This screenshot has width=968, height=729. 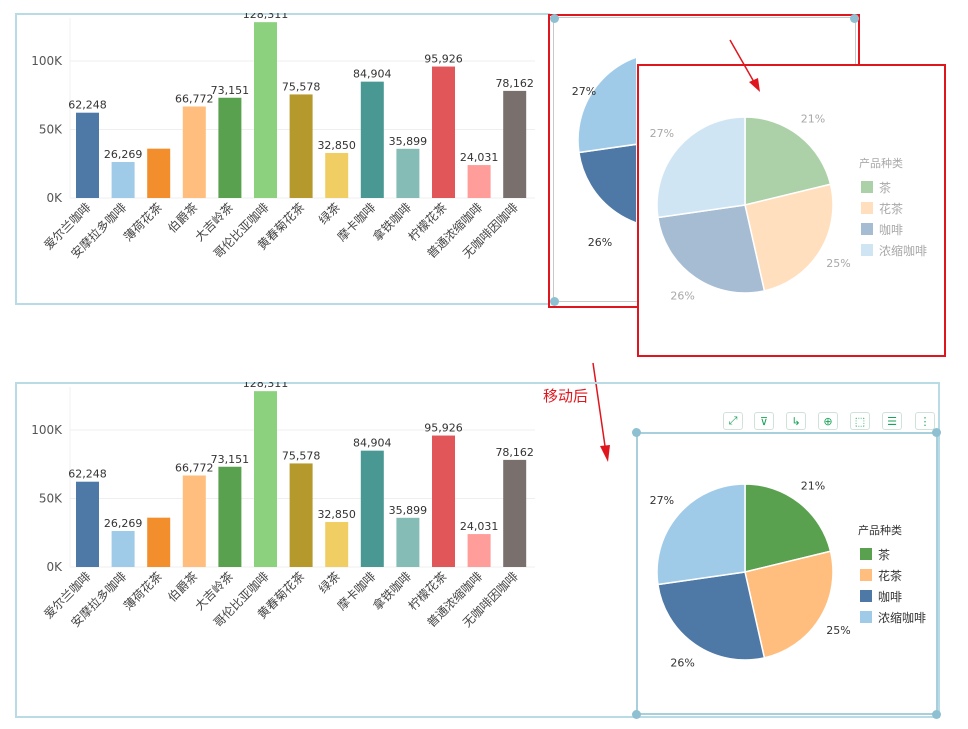 I want to click on bar-value-label: 62,248, so click(x=87, y=474).